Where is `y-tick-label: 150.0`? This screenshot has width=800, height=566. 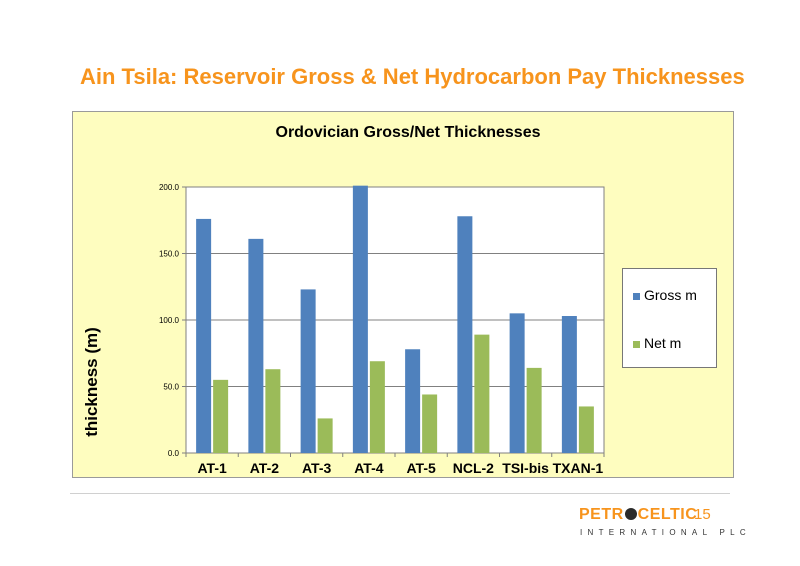 y-tick-label: 150.0 is located at coordinates (169, 254).